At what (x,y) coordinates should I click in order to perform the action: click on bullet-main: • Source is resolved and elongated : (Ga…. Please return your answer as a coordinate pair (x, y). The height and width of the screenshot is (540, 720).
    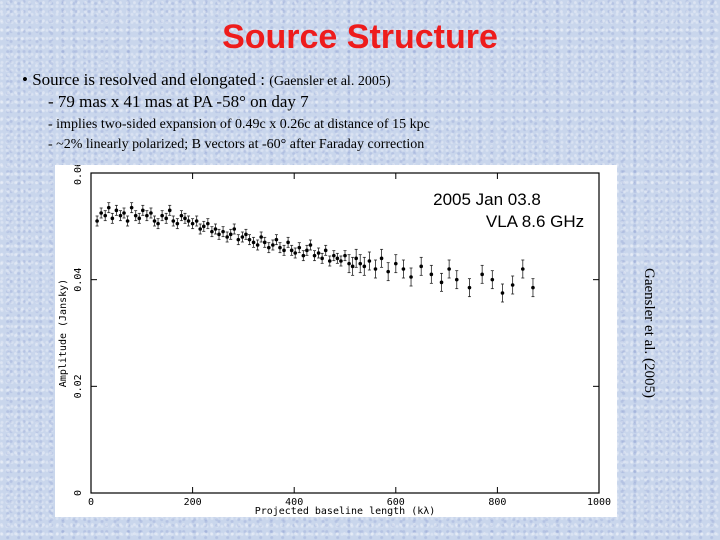
    Looking at the image, I should click on (206, 80).